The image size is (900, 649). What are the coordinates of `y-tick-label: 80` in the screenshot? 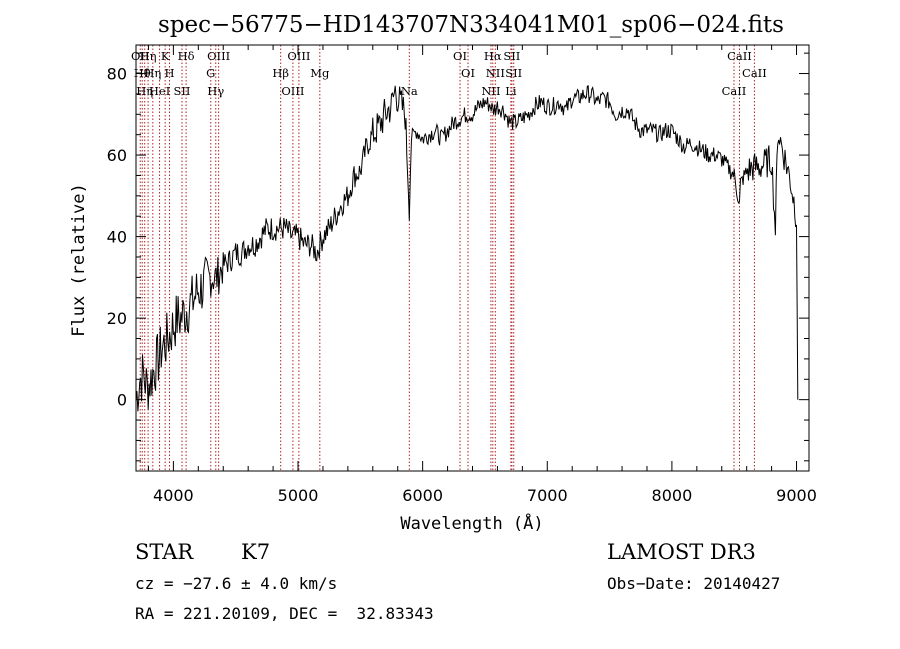 It's located at (117, 74).